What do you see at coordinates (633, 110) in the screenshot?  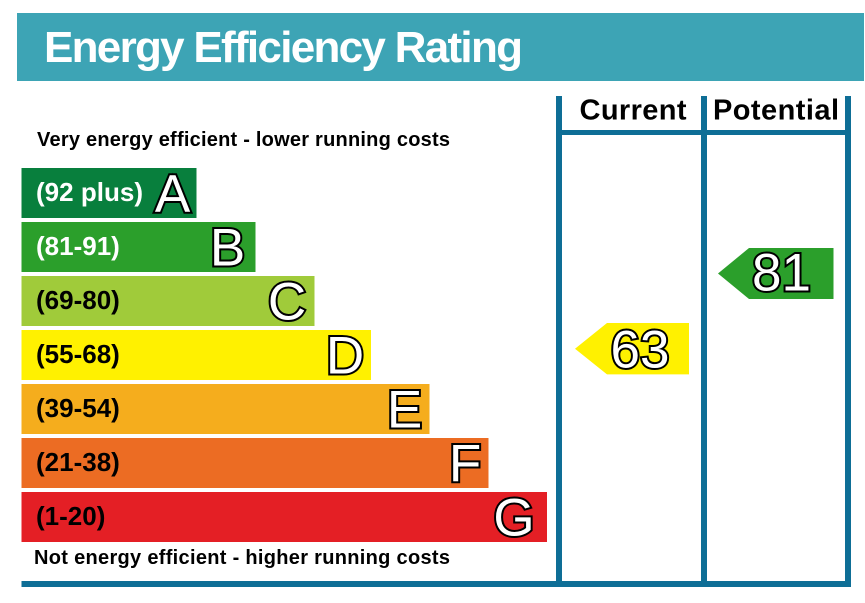 I see `svg-text: Current` at bounding box center [633, 110].